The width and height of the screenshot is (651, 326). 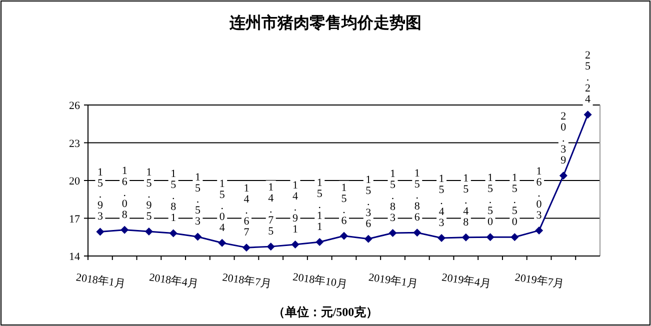 What do you see at coordinates (563, 138) in the screenshot?
I see `data-label: 20.39` at bounding box center [563, 138].